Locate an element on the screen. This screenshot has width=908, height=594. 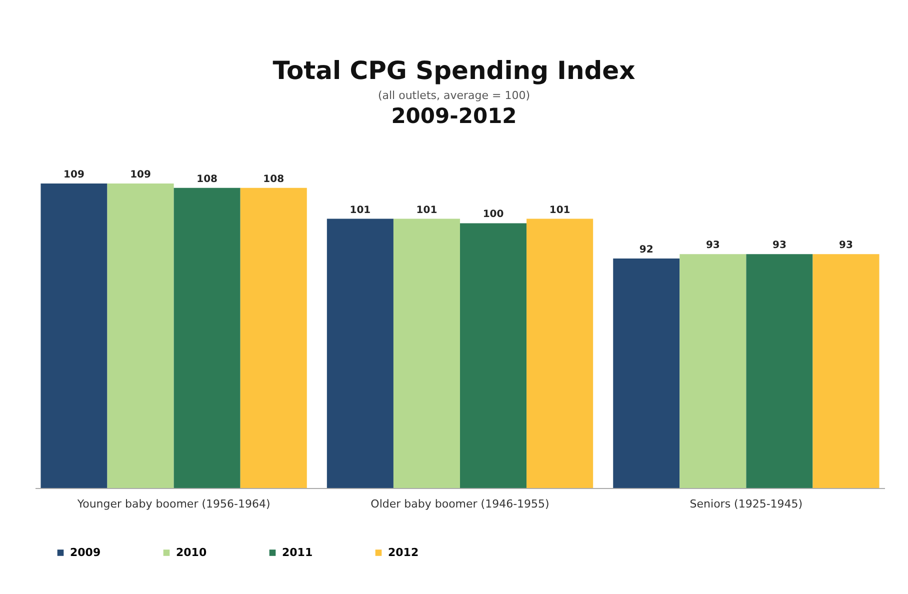
legend-label: 2009 is located at coordinates (85, 552).